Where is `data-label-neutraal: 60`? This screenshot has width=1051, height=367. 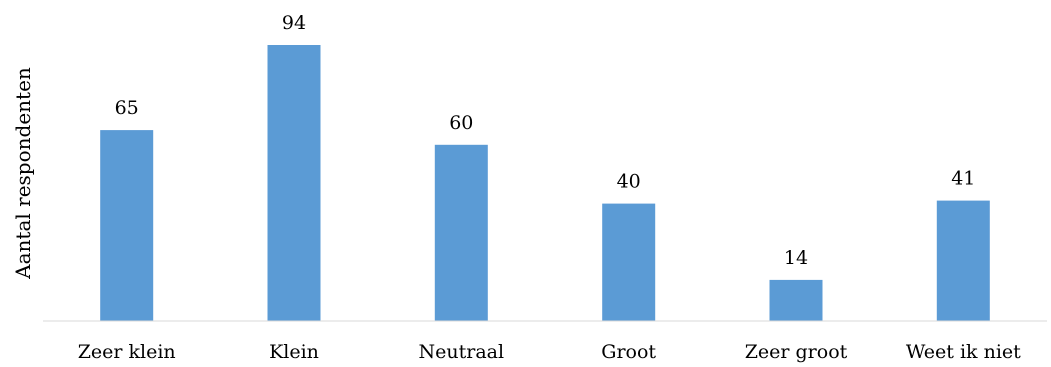 data-label-neutraal: 60 is located at coordinates (461, 123).